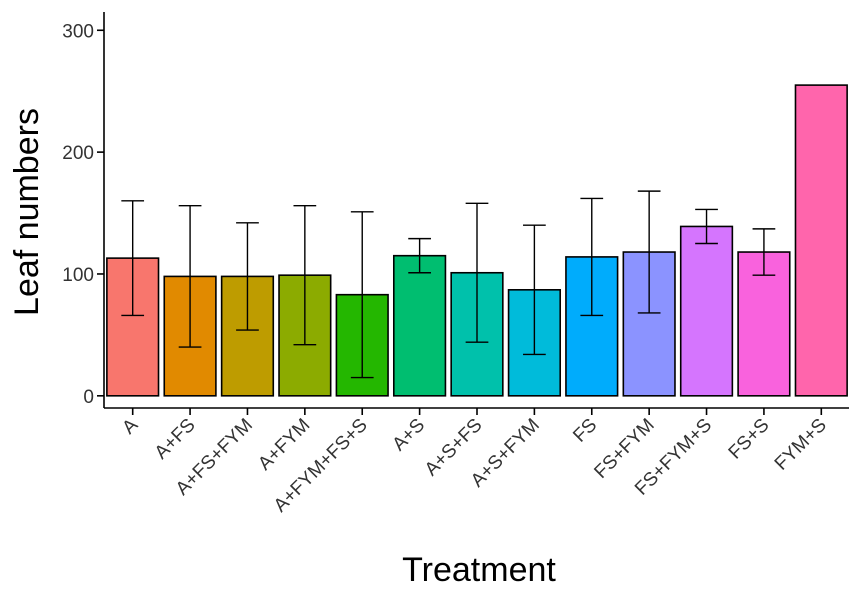 This screenshot has height=590, width=849. I want to click on x-tick-label-2: A+FS, so click(175, 439).